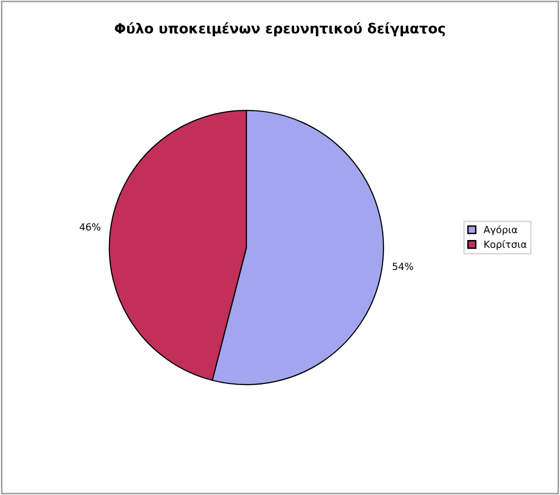 The height and width of the screenshot is (495, 560). Describe the element at coordinates (279, 29) in the screenshot. I see `chart-title: Φύλο υποκειμένων ερευνητικού δείγματος` at that location.